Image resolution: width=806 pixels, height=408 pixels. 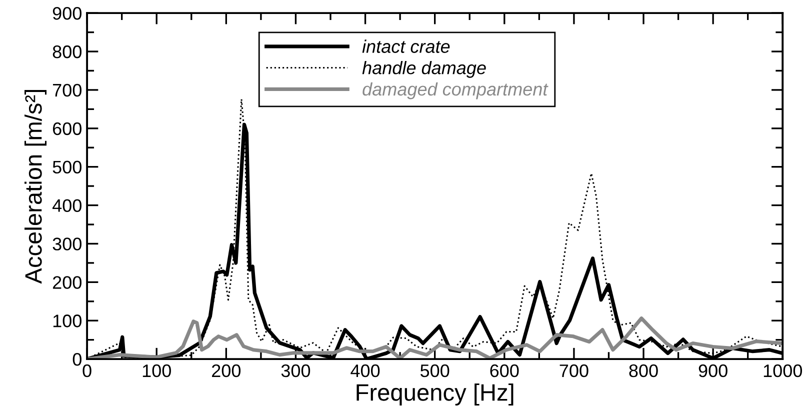 I want to click on y-tick-label: 800, so click(x=67, y=51).